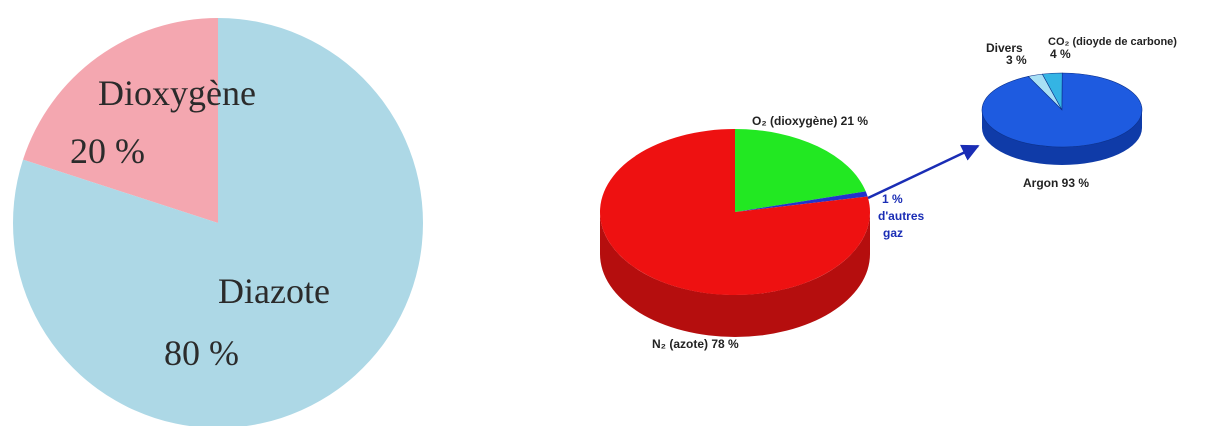 The width and height of the screenshot is (1228, 426). What do you see at coordinates (892, 199) in the screenshot?
I see `pie2-callout-line1: 1 %` at bounding box center [892, 199].